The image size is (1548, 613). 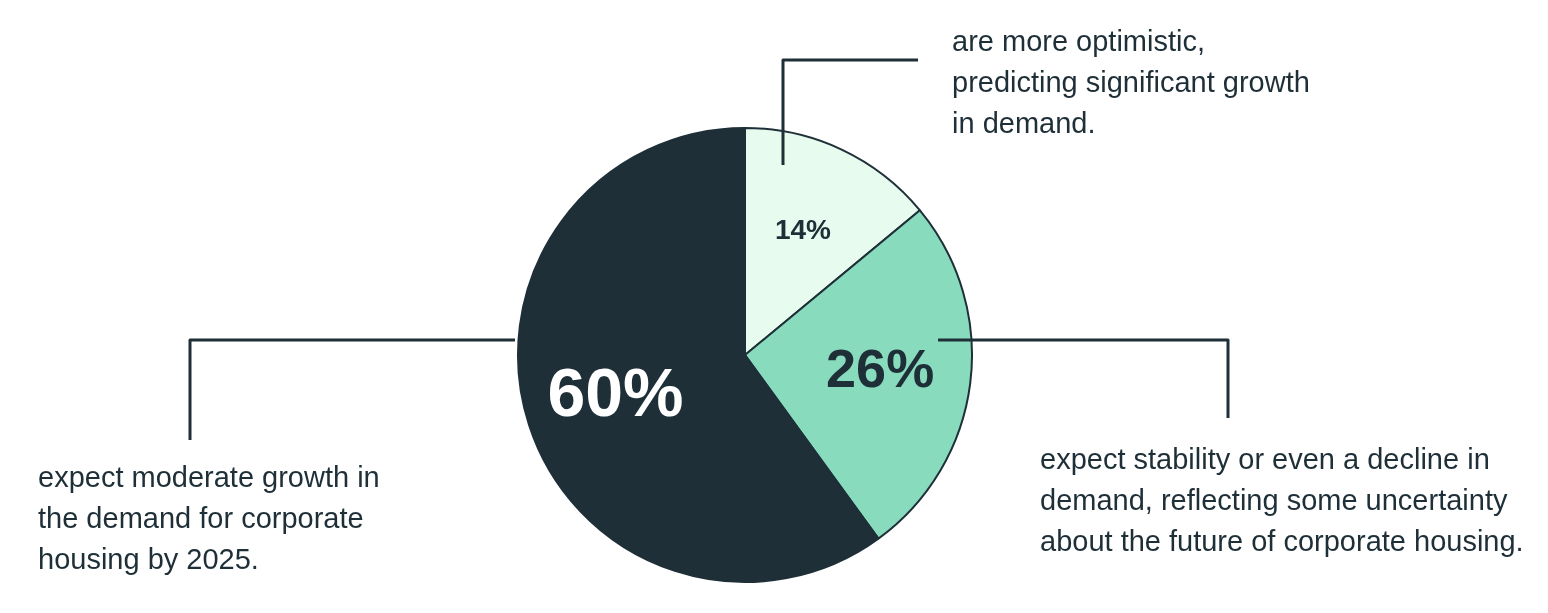 I want to click on data-label: 26%, so click(x=880, y=367).